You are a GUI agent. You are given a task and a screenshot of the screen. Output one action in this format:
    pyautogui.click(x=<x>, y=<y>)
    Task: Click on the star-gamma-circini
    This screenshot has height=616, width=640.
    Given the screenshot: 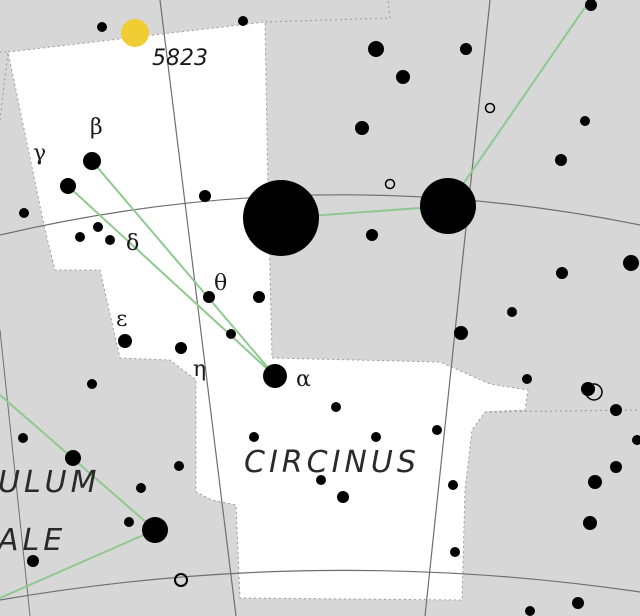 What is the action you would take?
    pyautogui.click(x=68, y=186)
    